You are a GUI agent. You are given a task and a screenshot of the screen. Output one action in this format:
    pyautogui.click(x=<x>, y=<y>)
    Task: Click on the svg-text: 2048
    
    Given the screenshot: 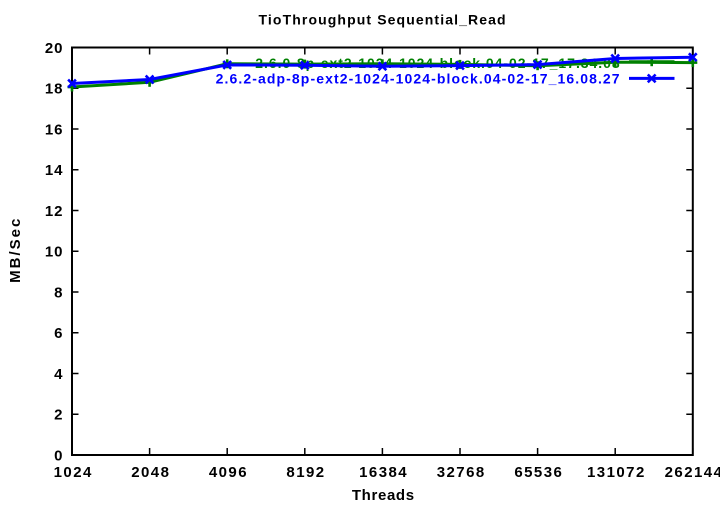 What is the action you would take?
    pyautogui.click(x=150, y=472)
    